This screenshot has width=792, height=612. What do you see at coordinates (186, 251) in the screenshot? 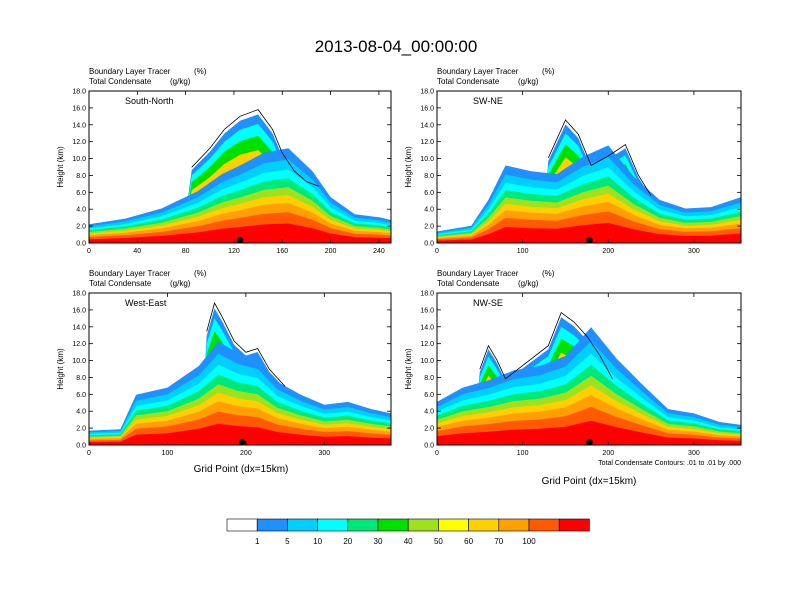
I see `x-tick-label: 80` at bounding box center [186, 251].